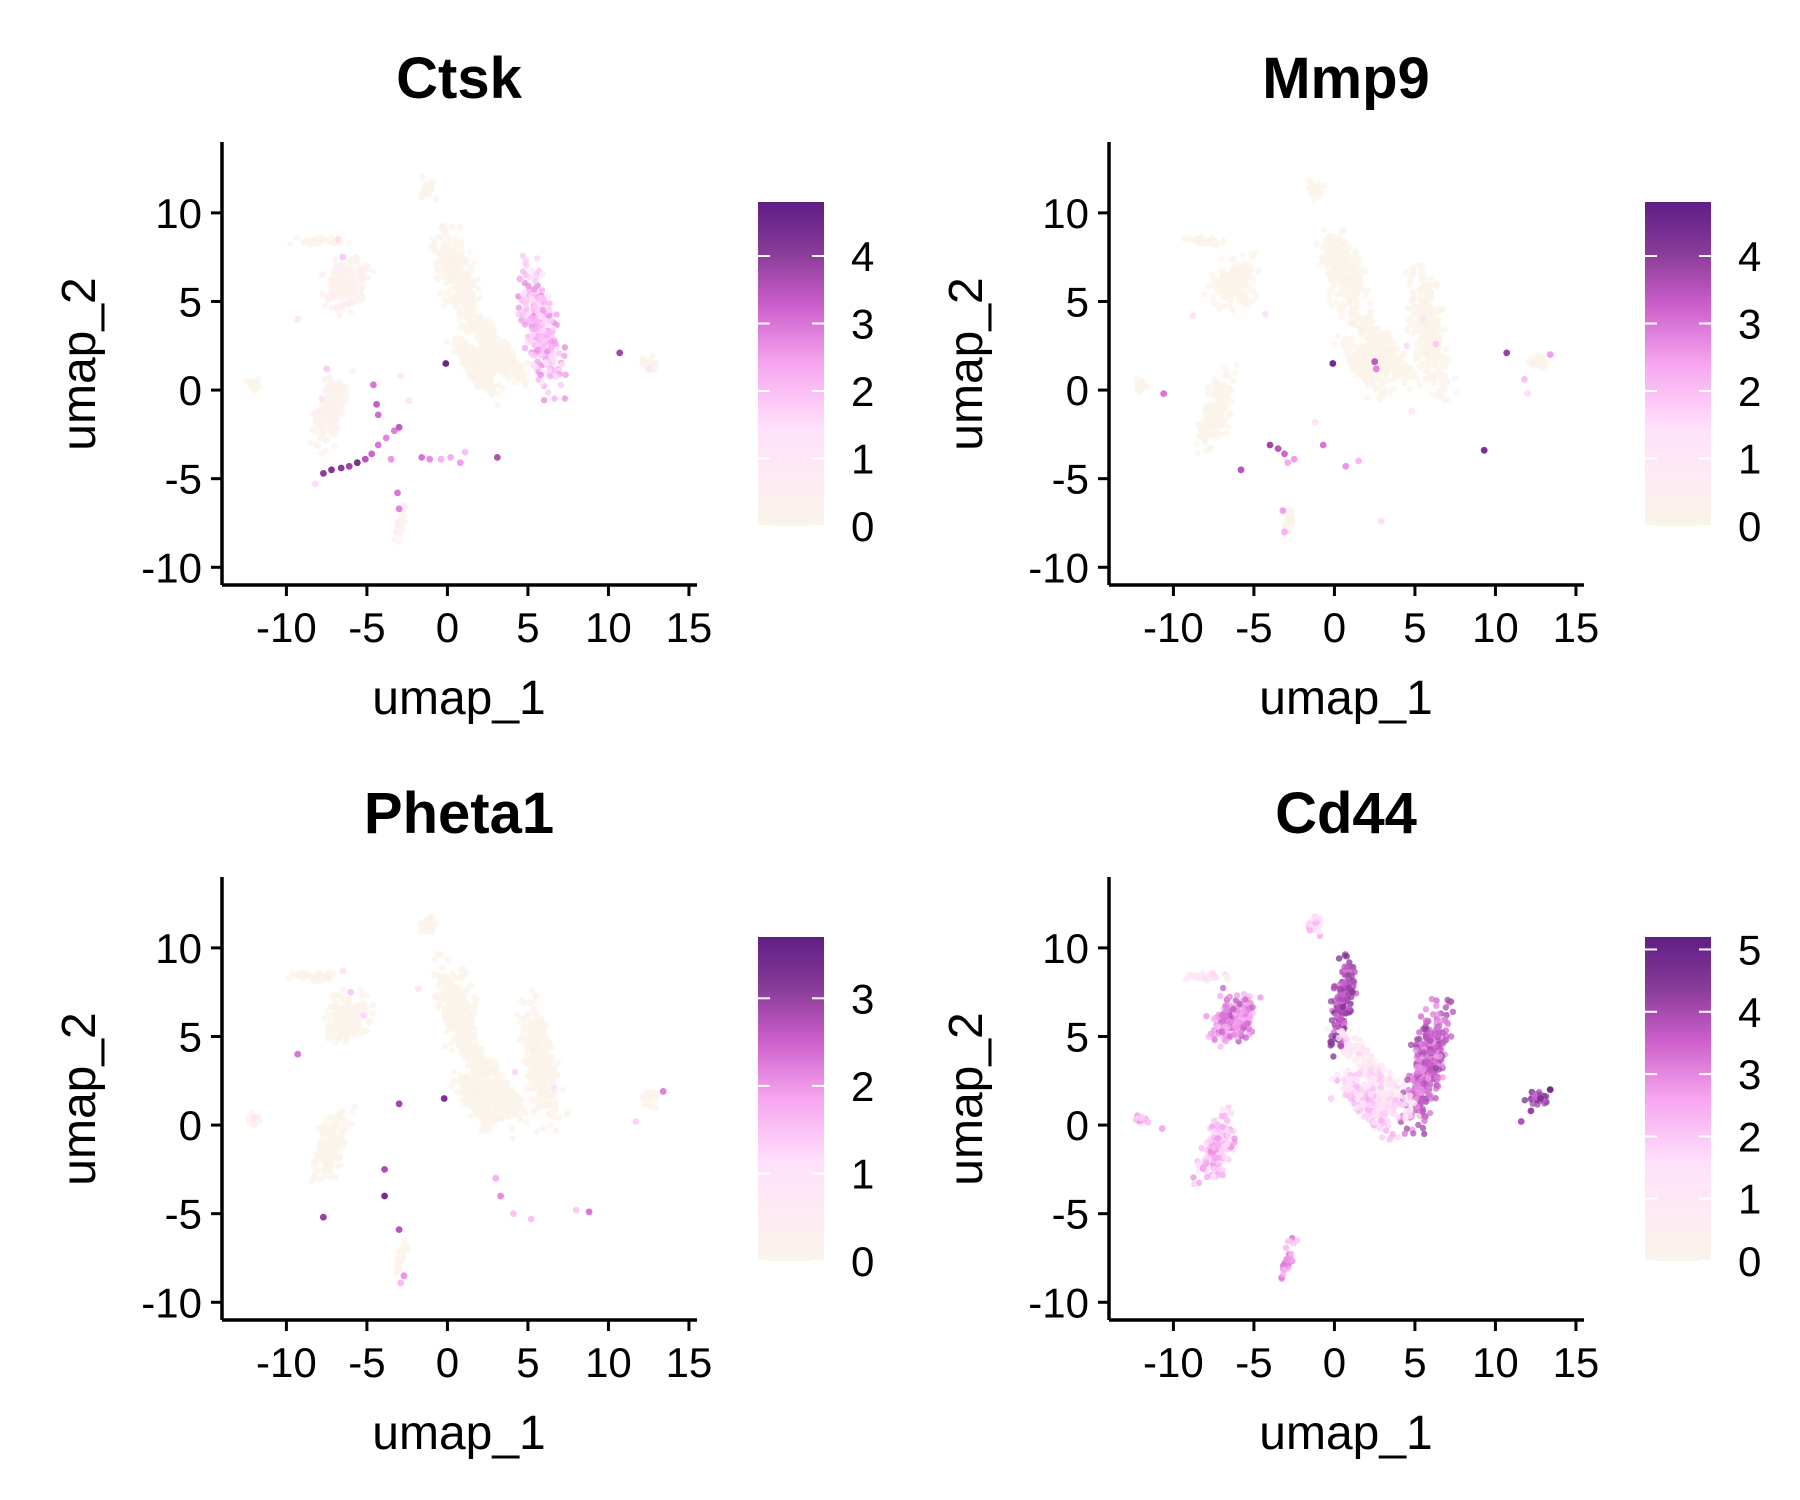  Describe the element at coordinates (1345, 698) in the screenshot. I see `x-axis-label: umap_1` at that location.